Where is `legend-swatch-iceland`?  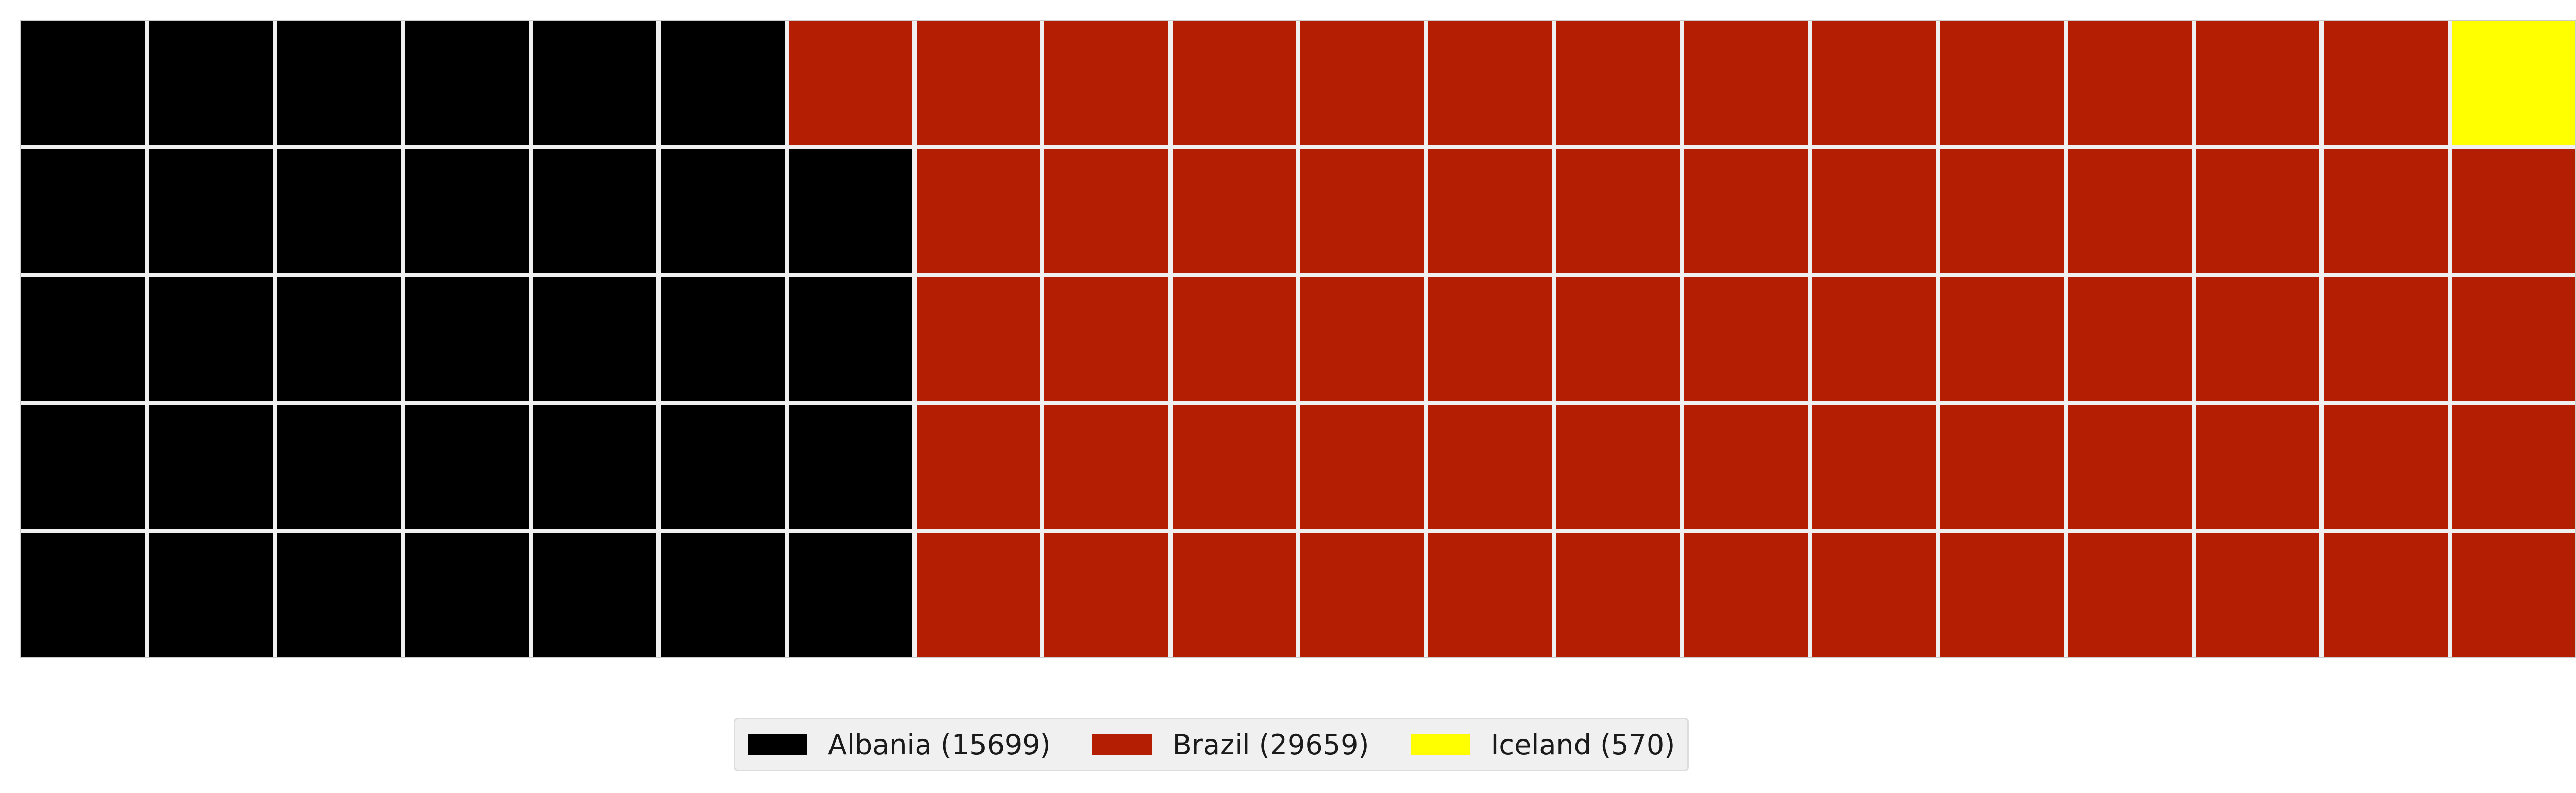 legend-swatch-iceland is located at coordinates (1440, 744).